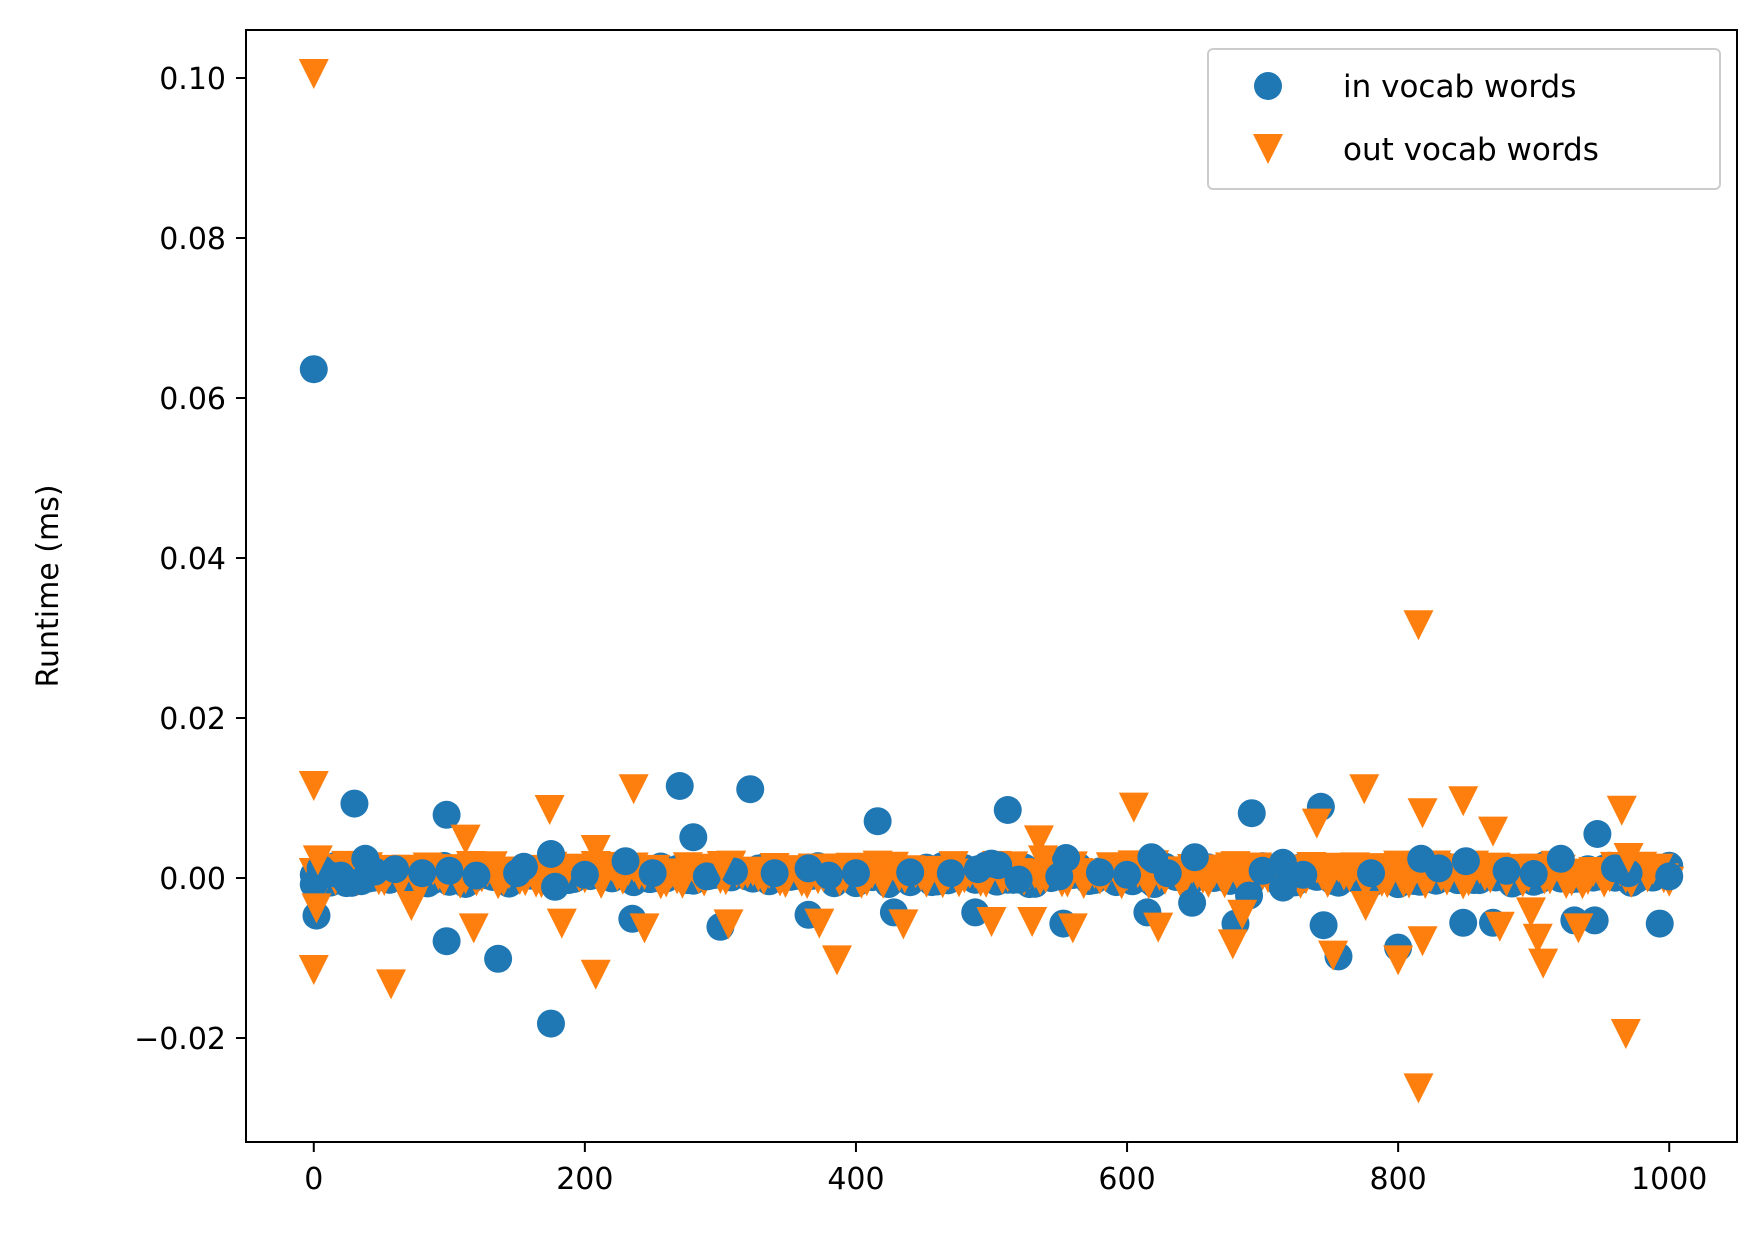  I want to click on legend-label: out vocab words, so click(1471, 150).